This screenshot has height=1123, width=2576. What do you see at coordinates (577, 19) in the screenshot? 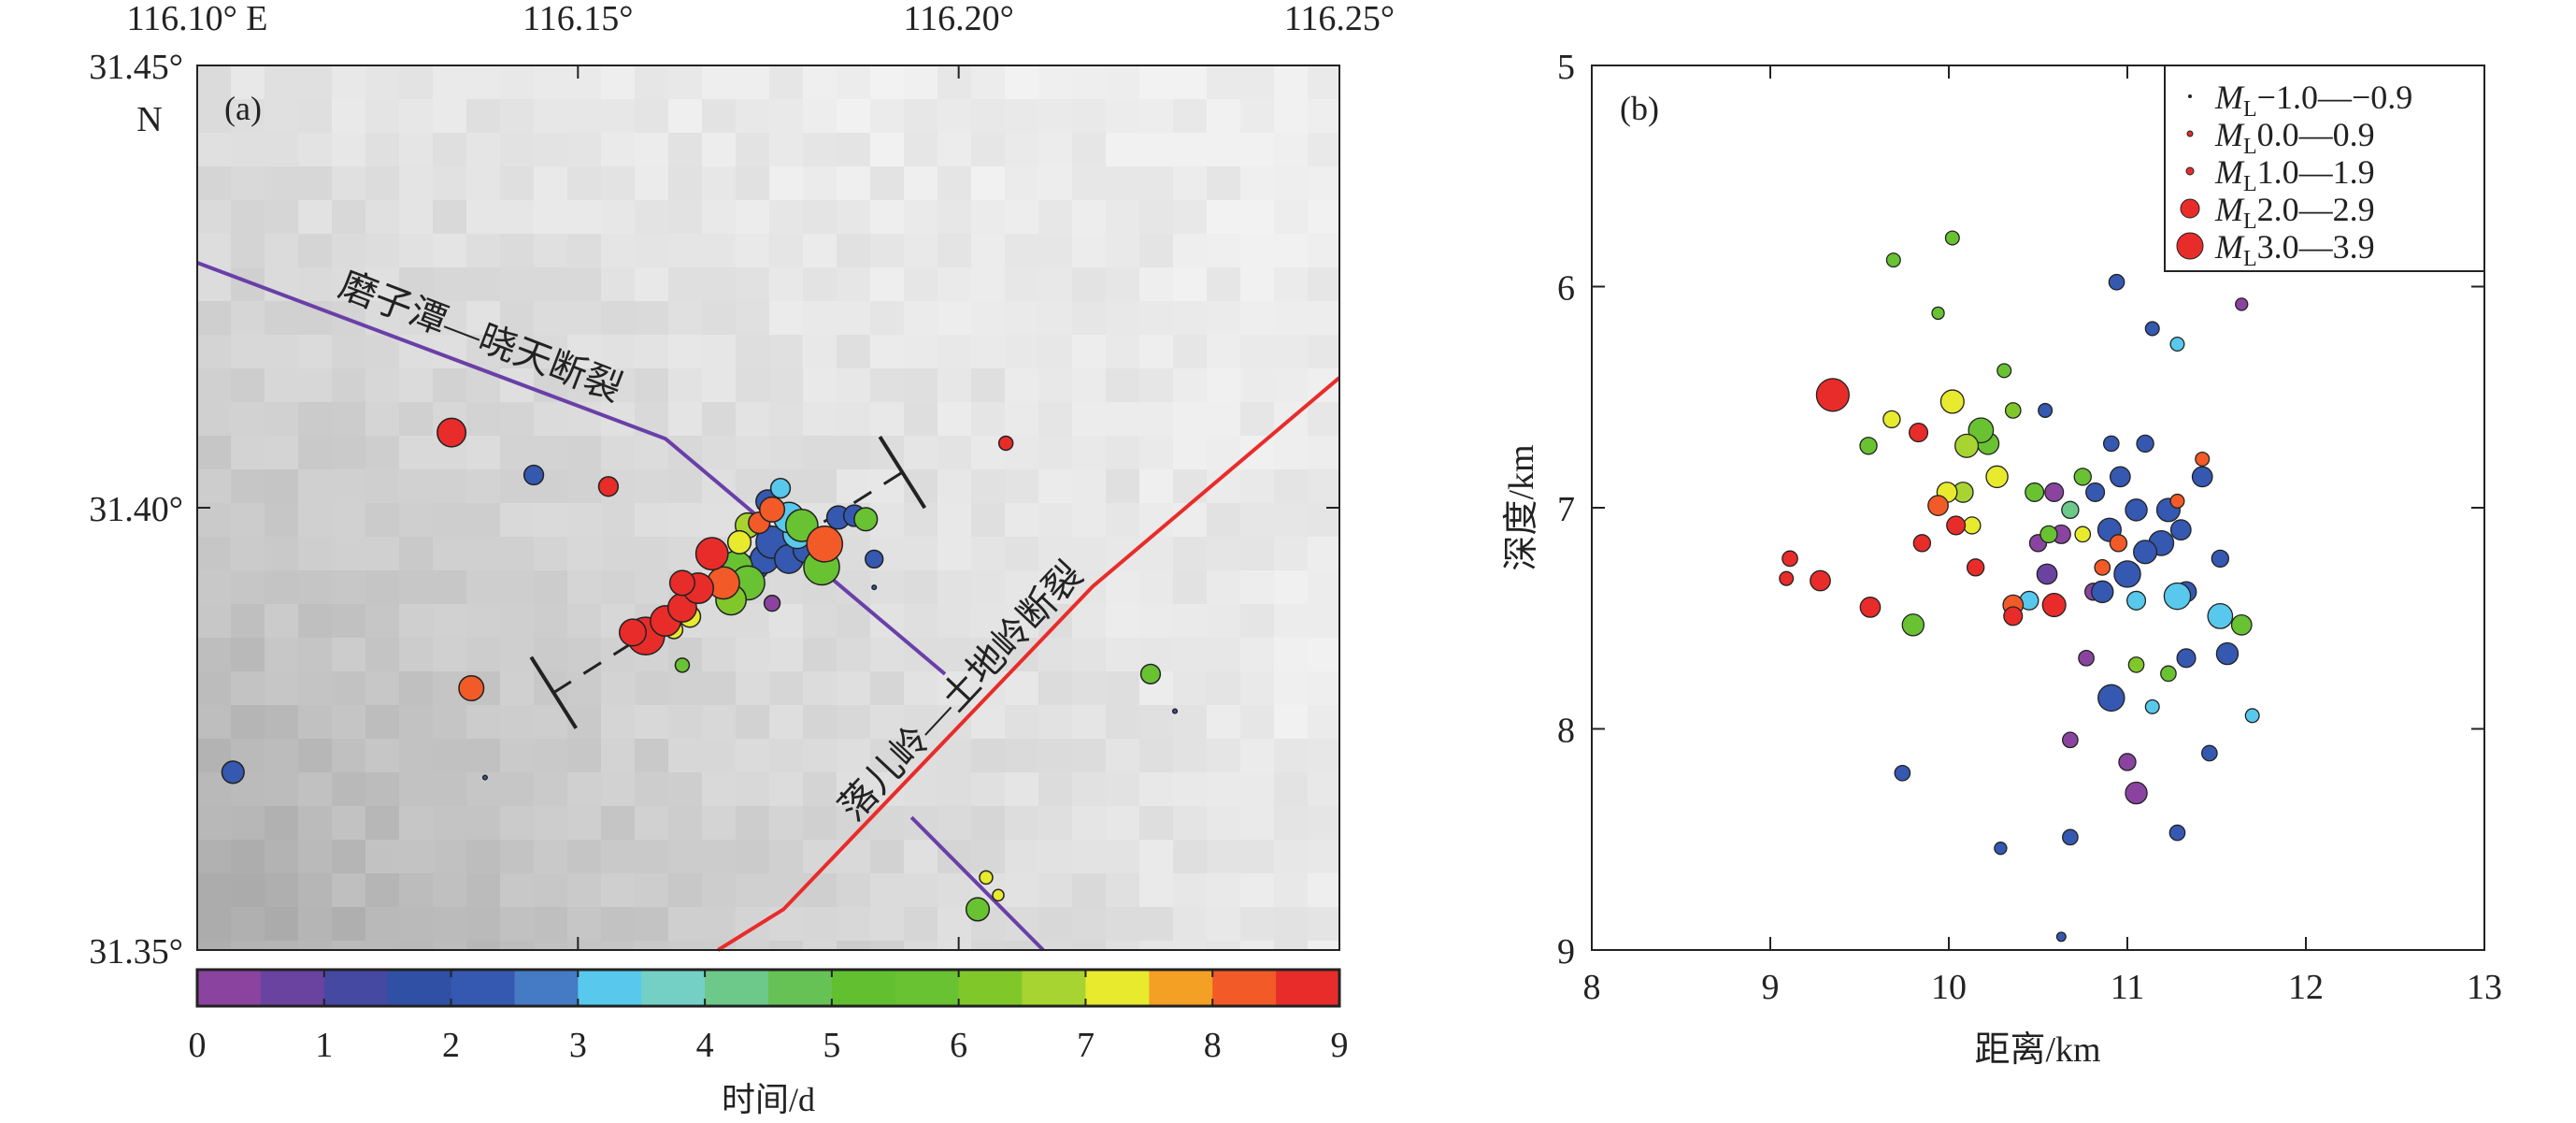
I see `x-tick-label: 116.15°` at bounding box center [577, 19].